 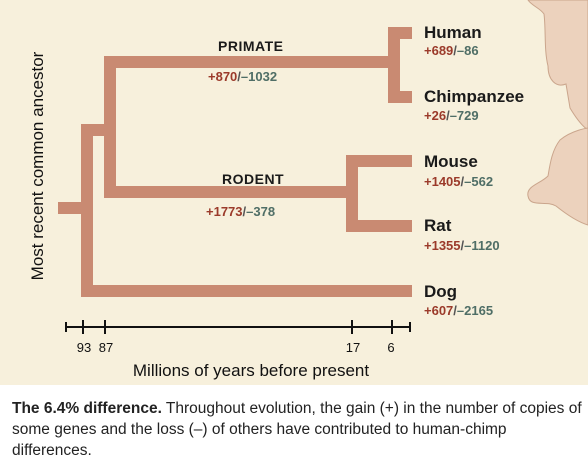 I want to click on y-axis-title: Most recent common ancestor, so click(x=37, y=165).